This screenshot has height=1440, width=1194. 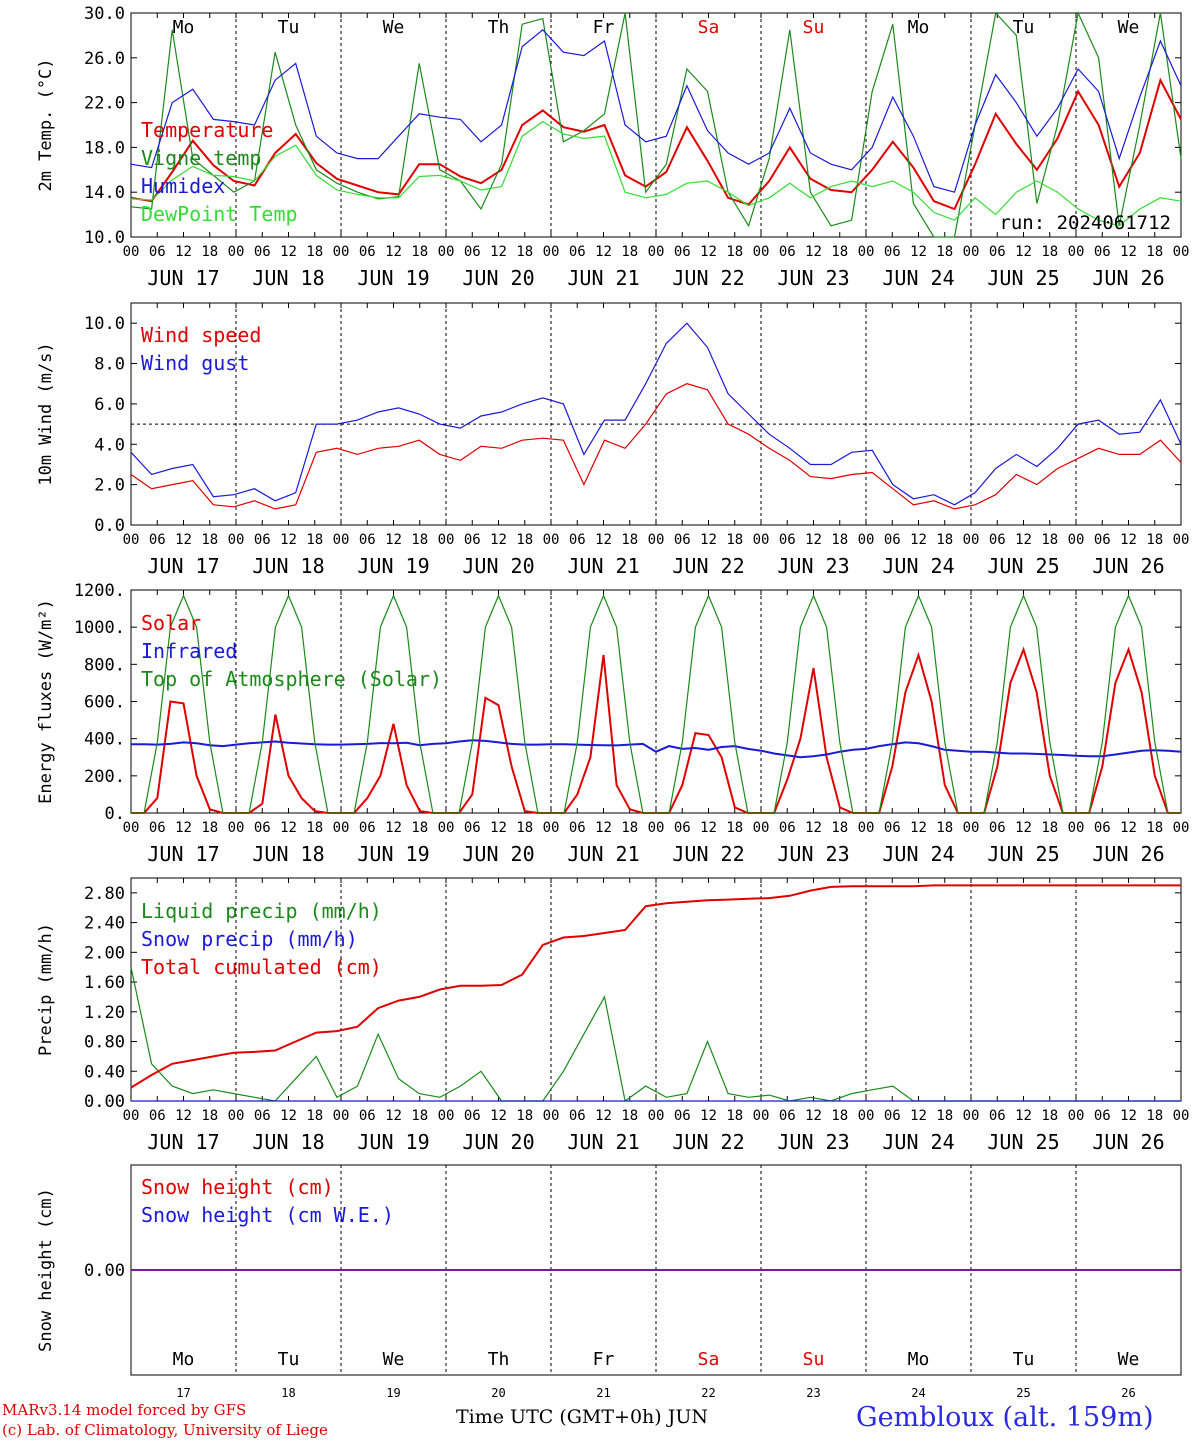 What do you see at coordinates (291, 679) in the screenshot?
I see `legend-entry: Top of Atmosphere (Solar)` at bounding box center [291, 679].